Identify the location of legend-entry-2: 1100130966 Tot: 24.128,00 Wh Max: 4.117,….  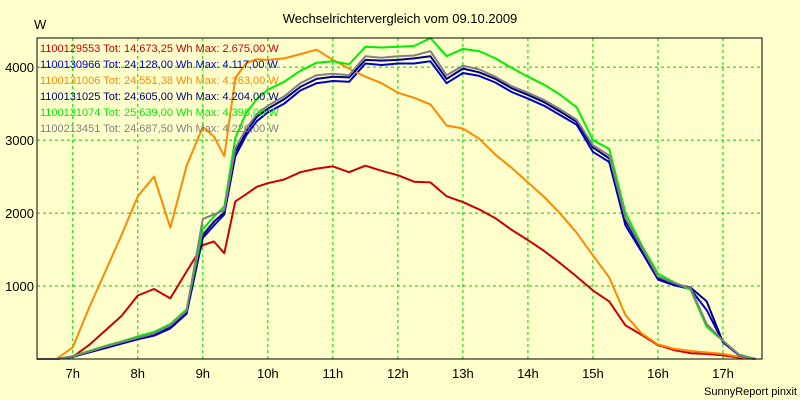
(159, 65).